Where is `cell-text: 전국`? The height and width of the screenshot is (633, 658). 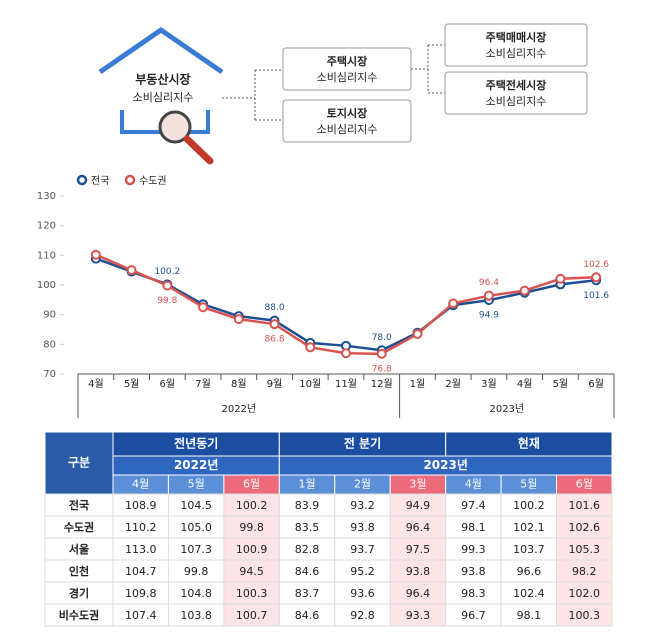
cell-text: 전국 is located at coordinates (79, 505).